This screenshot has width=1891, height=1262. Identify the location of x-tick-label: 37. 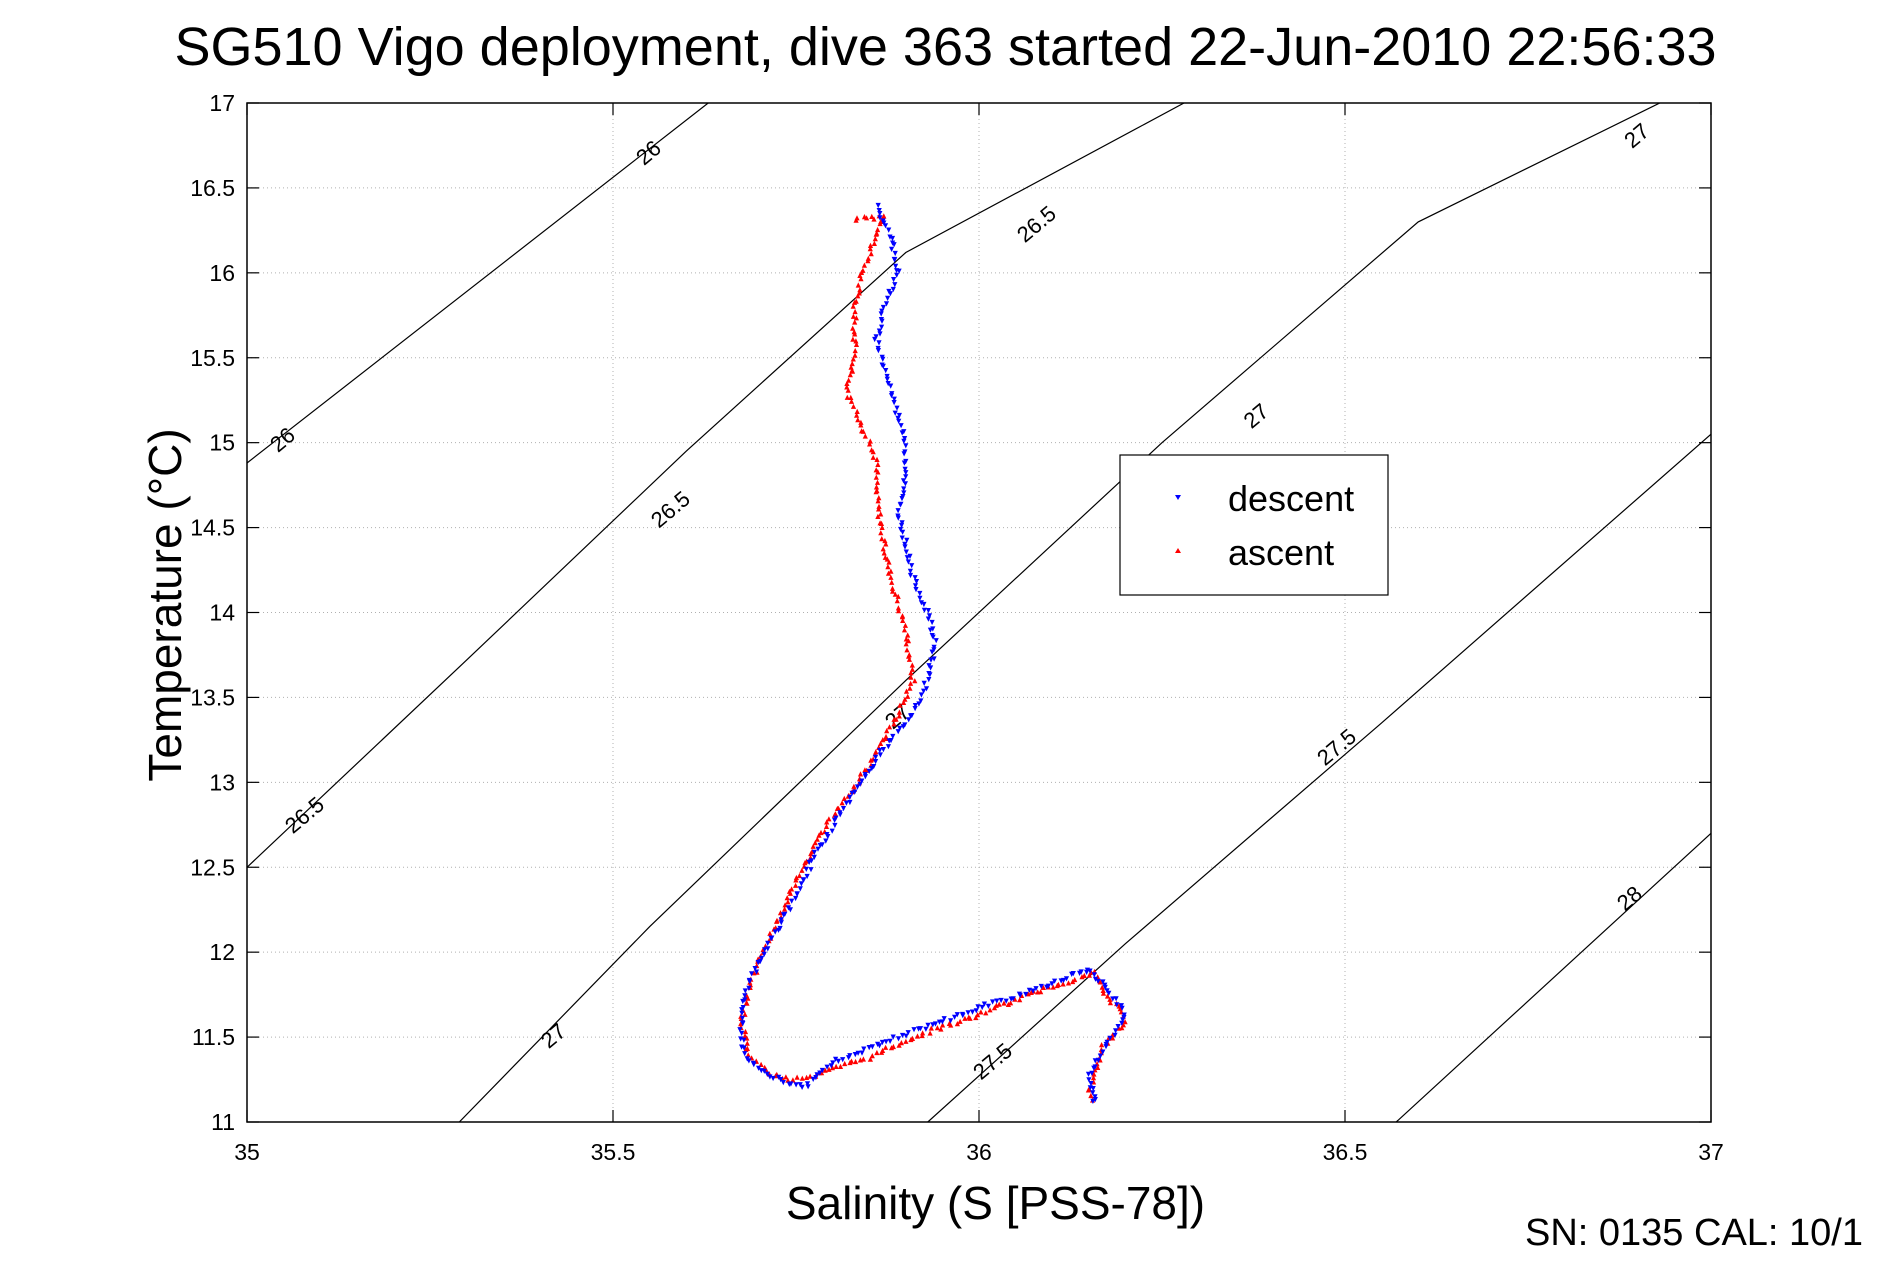
(1711, 1152).